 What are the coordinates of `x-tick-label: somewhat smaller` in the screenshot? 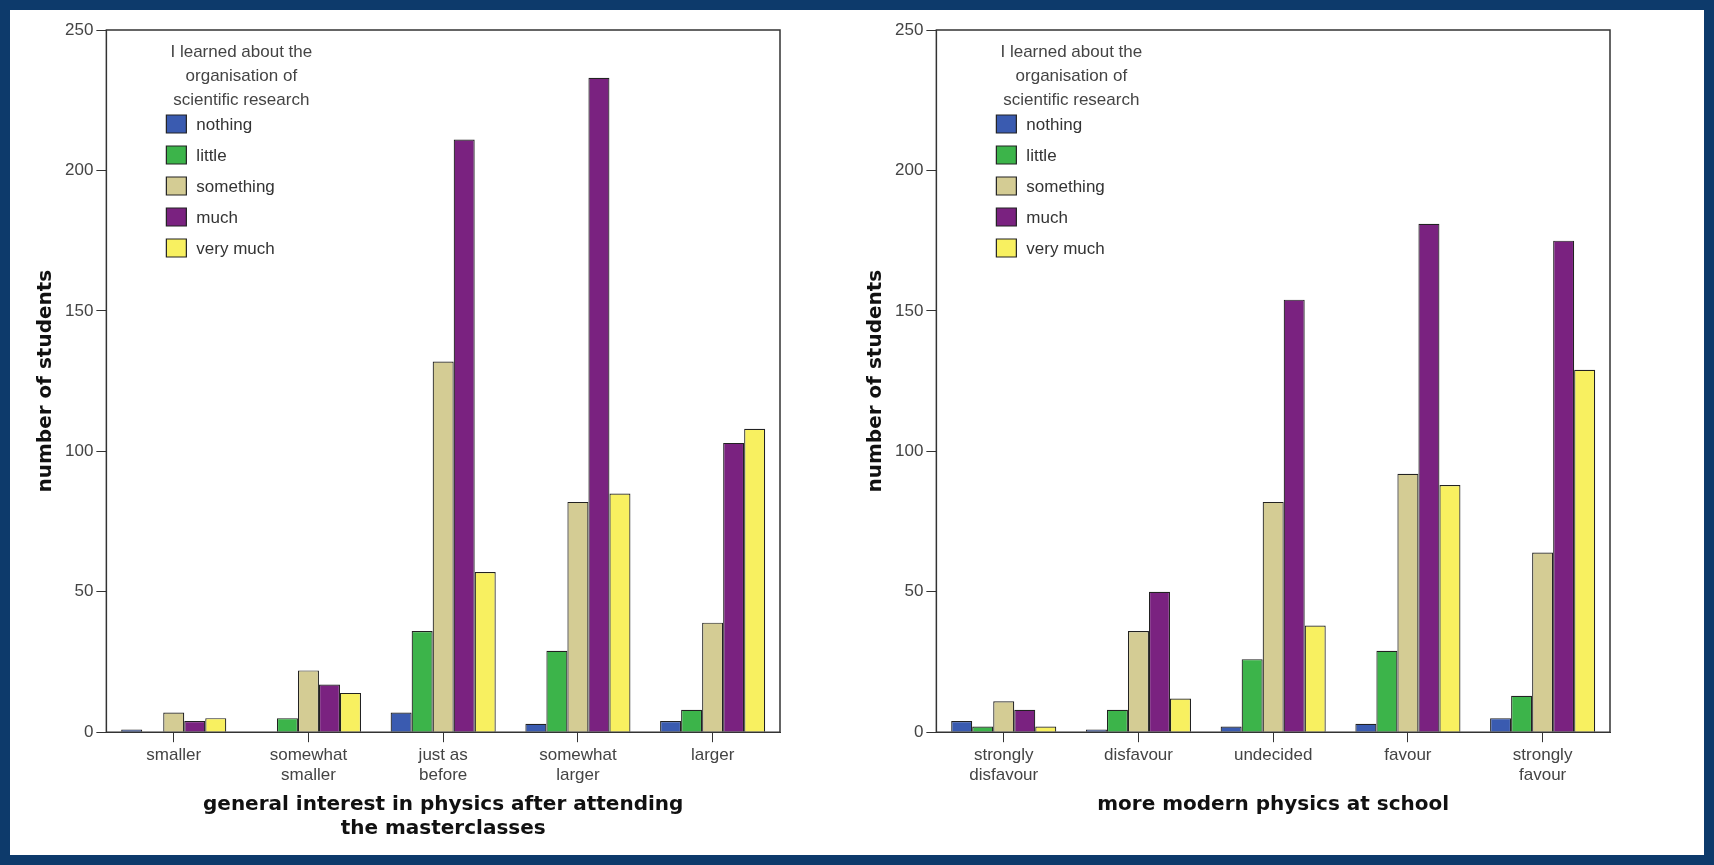 It's located at (308, 765).